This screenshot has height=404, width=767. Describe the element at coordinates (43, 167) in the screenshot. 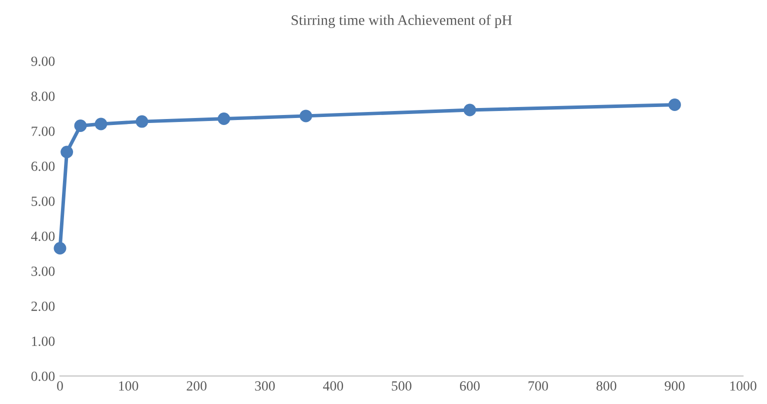

I see `y-tick-label: 6.00` at that location.